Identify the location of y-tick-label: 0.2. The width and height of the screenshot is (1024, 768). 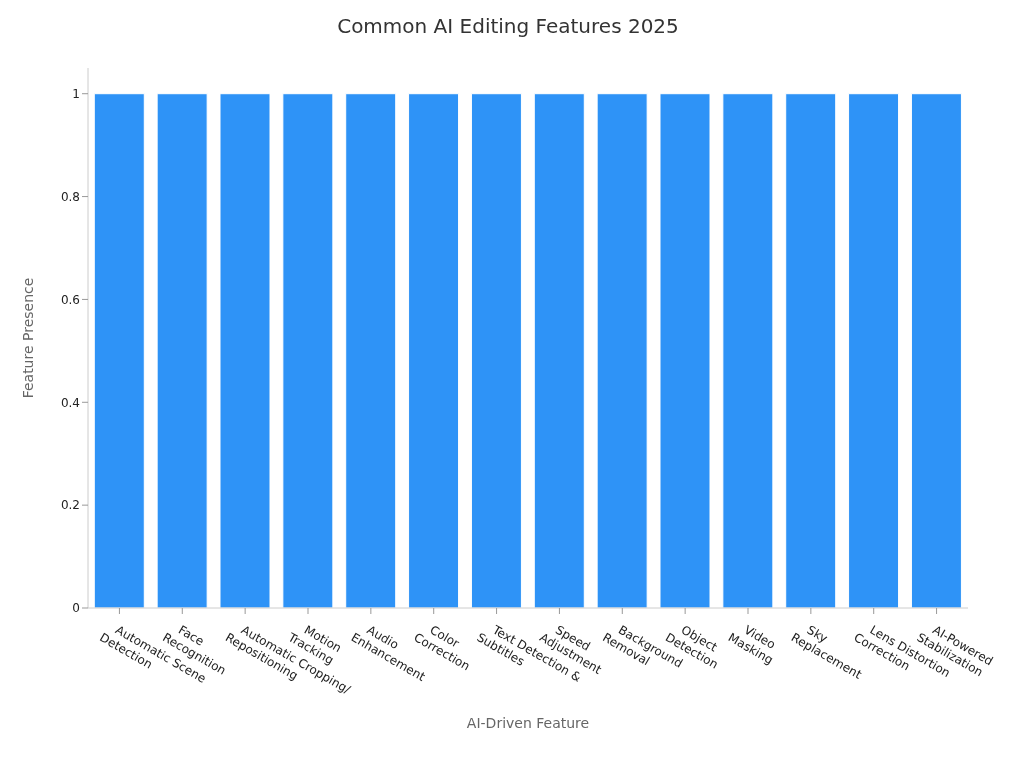
(70, 505).